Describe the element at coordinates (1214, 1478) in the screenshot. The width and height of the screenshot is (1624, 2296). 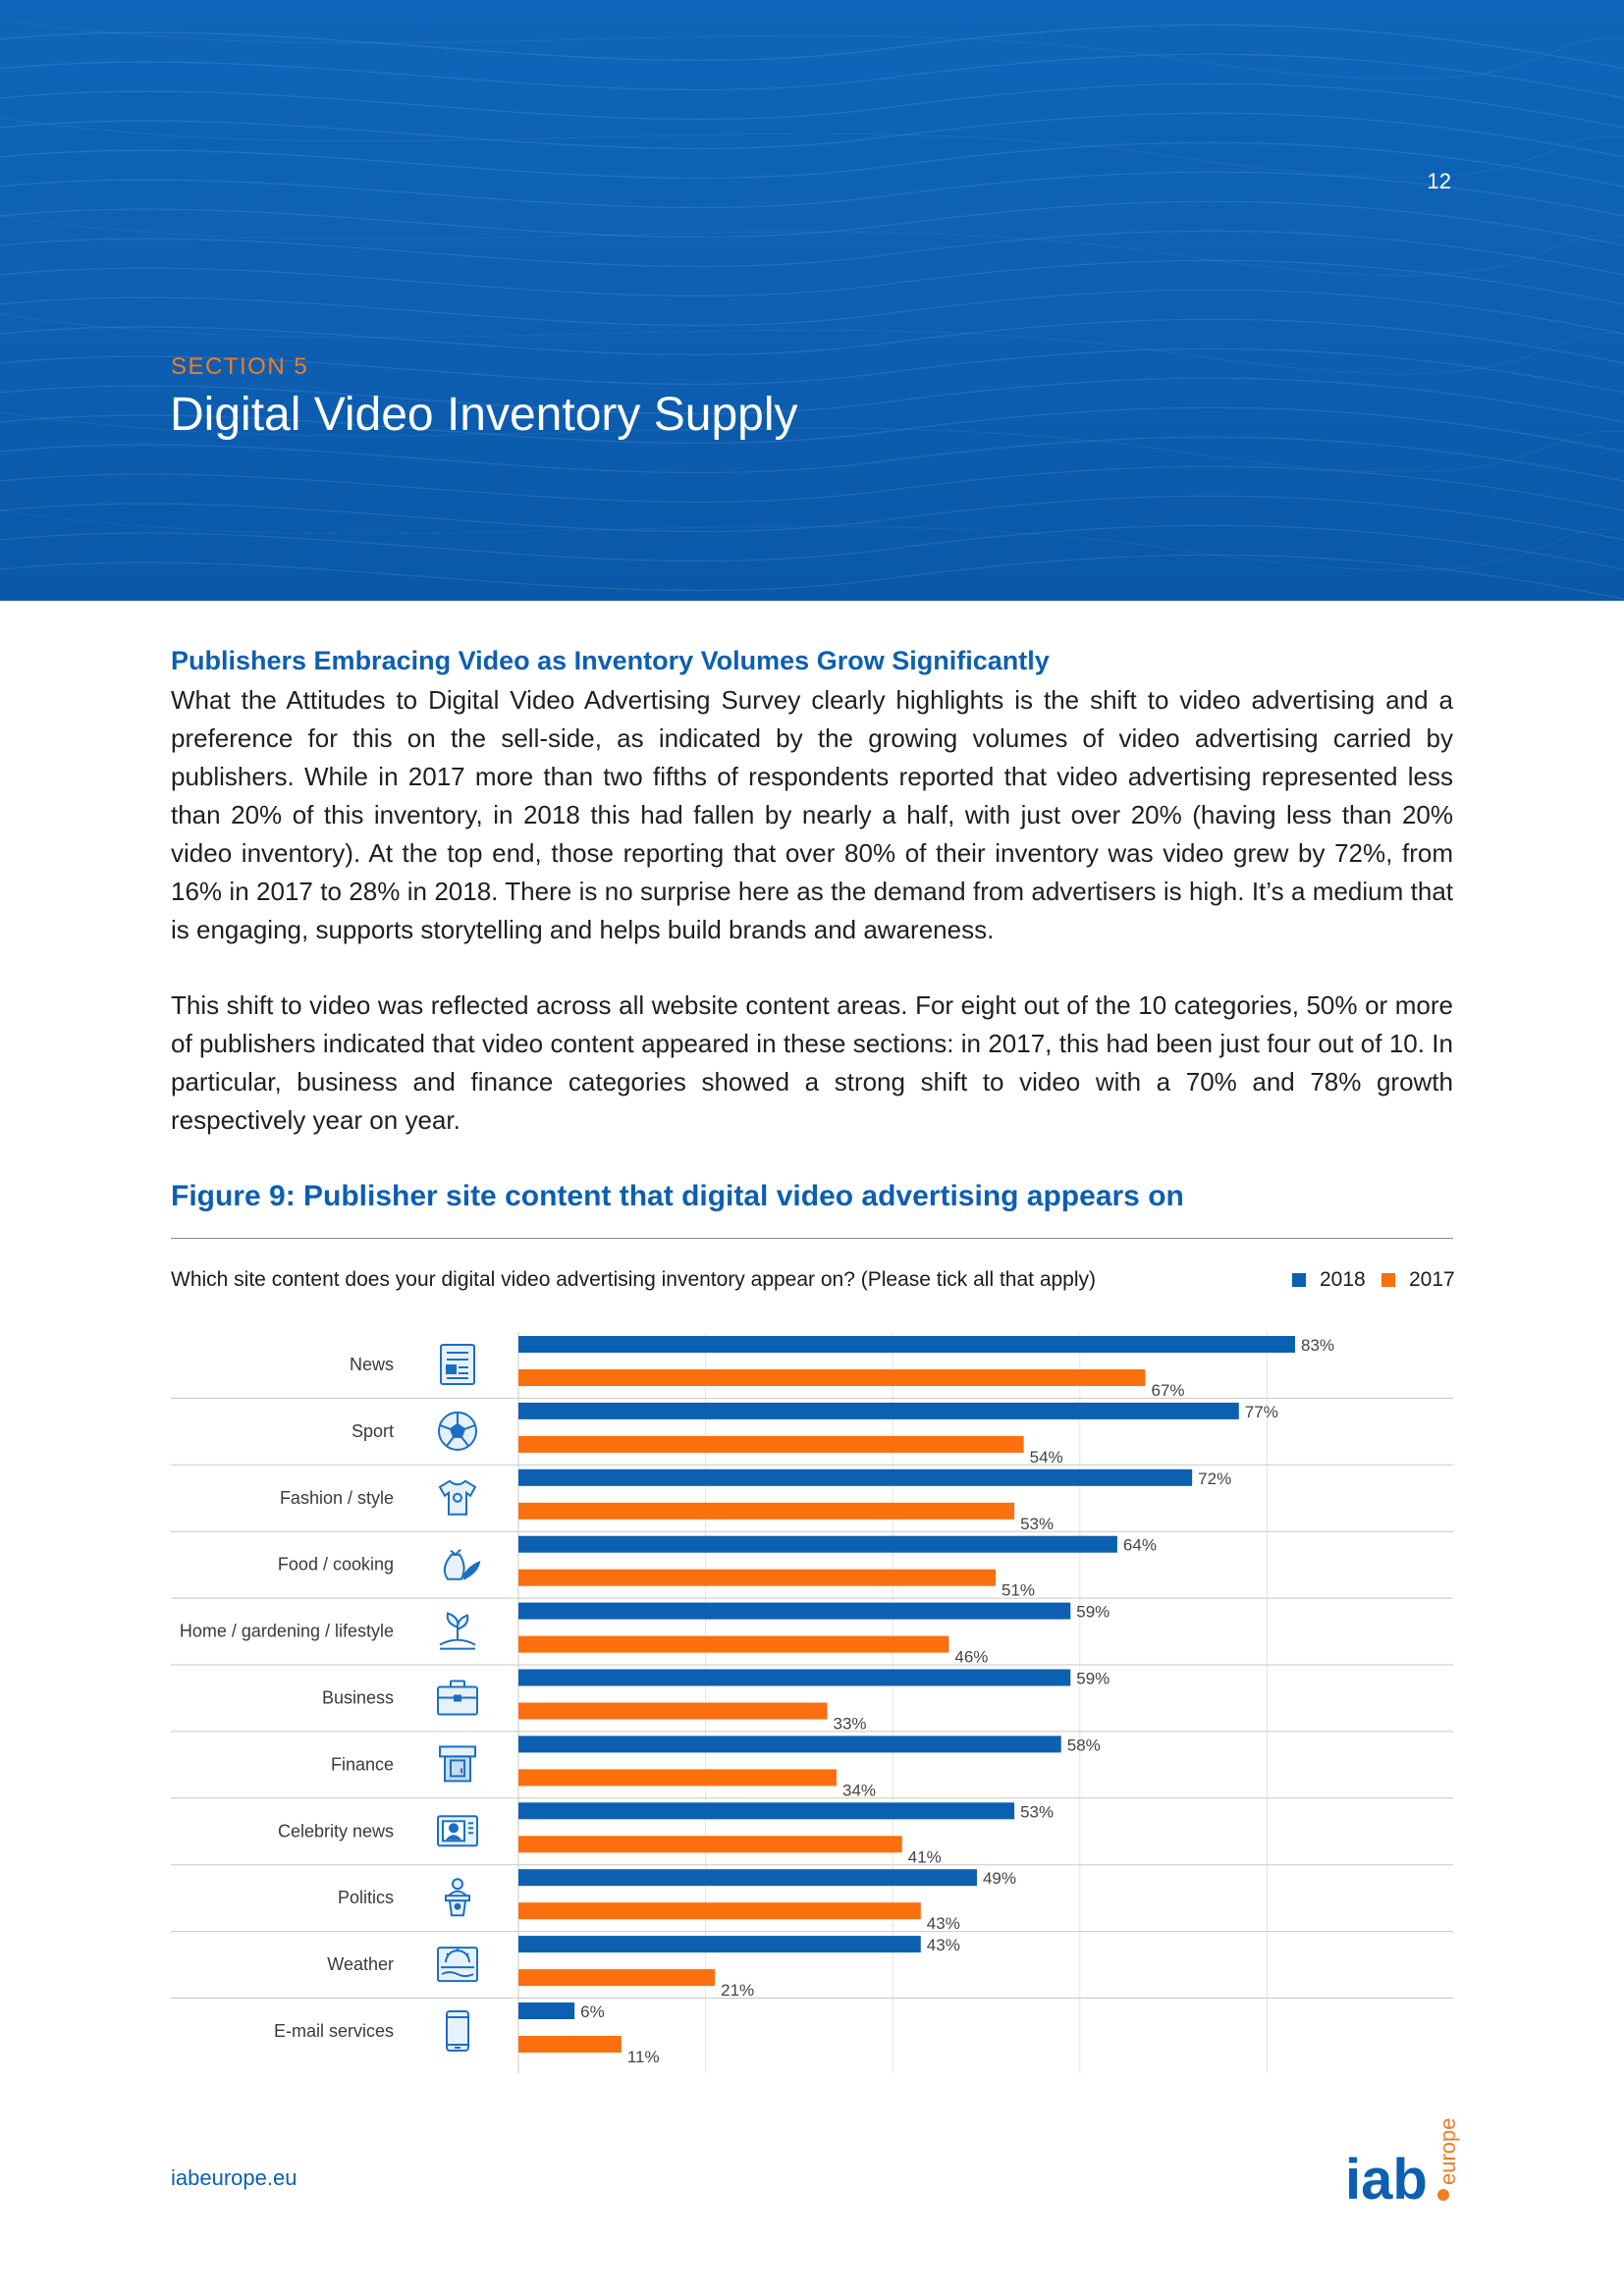
I see `value-label-2018: 72%` at that location.